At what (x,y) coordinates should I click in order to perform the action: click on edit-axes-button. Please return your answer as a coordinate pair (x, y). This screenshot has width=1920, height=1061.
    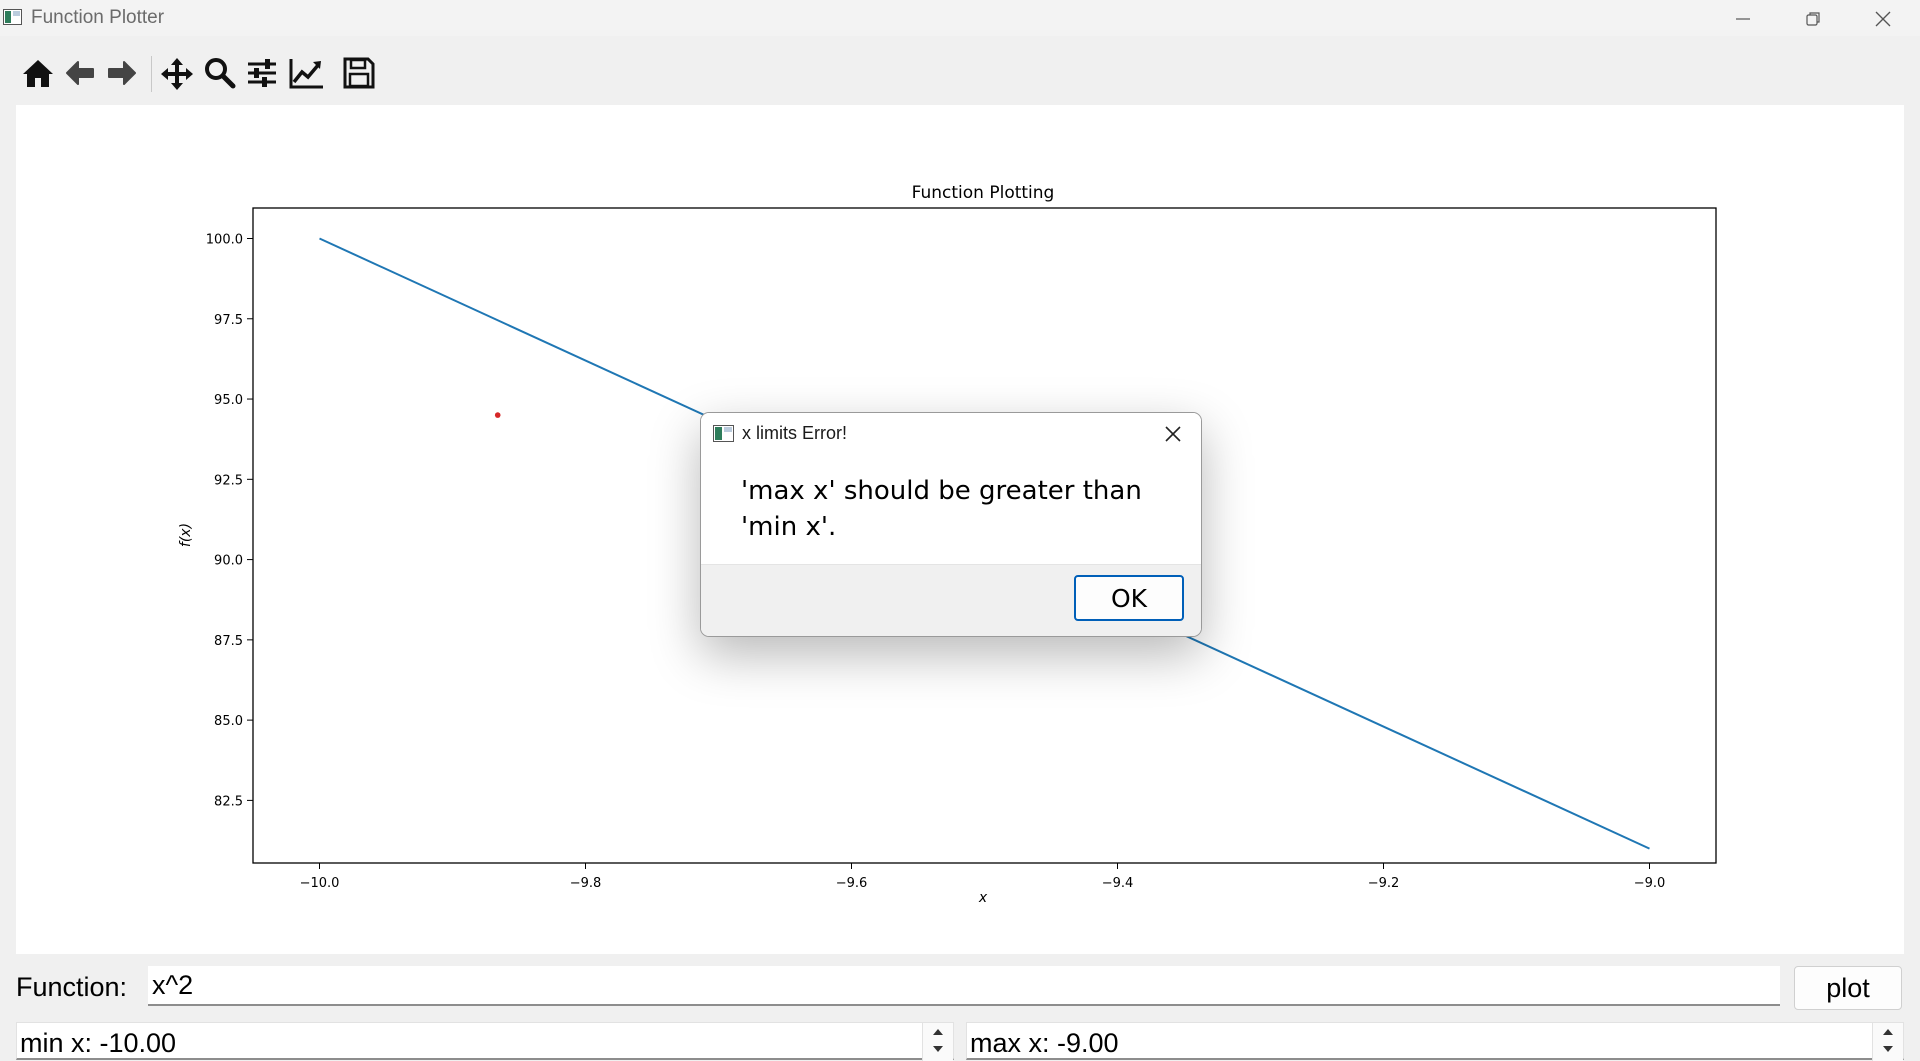
    Looking at the image, I should click on (305, 74).